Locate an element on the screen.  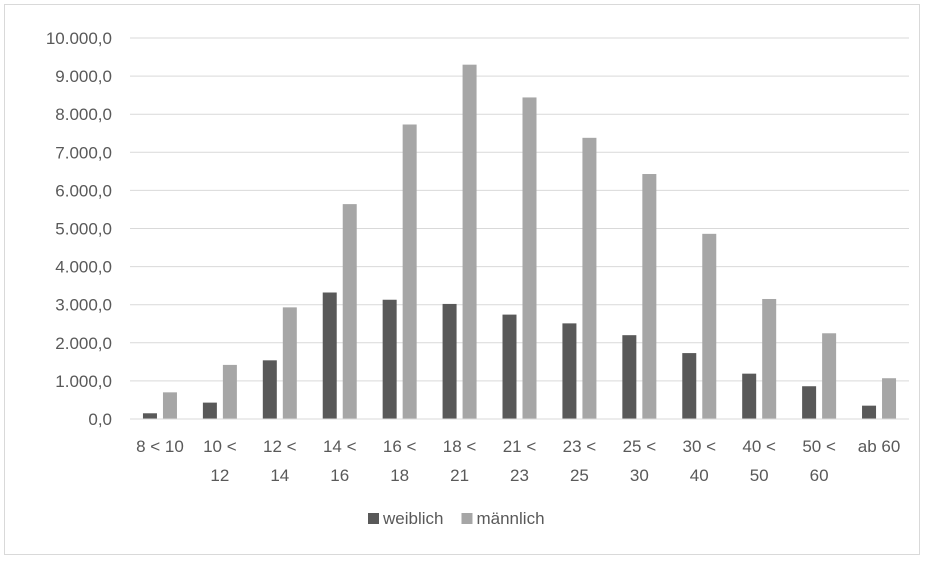
x-tick-label: 60 is located at coordinates (819, 475).